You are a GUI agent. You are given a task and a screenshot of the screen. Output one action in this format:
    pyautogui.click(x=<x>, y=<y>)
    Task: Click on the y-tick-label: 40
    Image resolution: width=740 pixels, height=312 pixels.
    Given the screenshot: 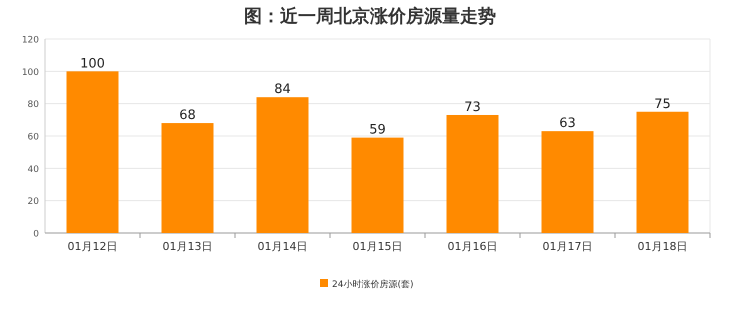 What is the action you would take?
    pyautogui.click(x=34, y=169)
    